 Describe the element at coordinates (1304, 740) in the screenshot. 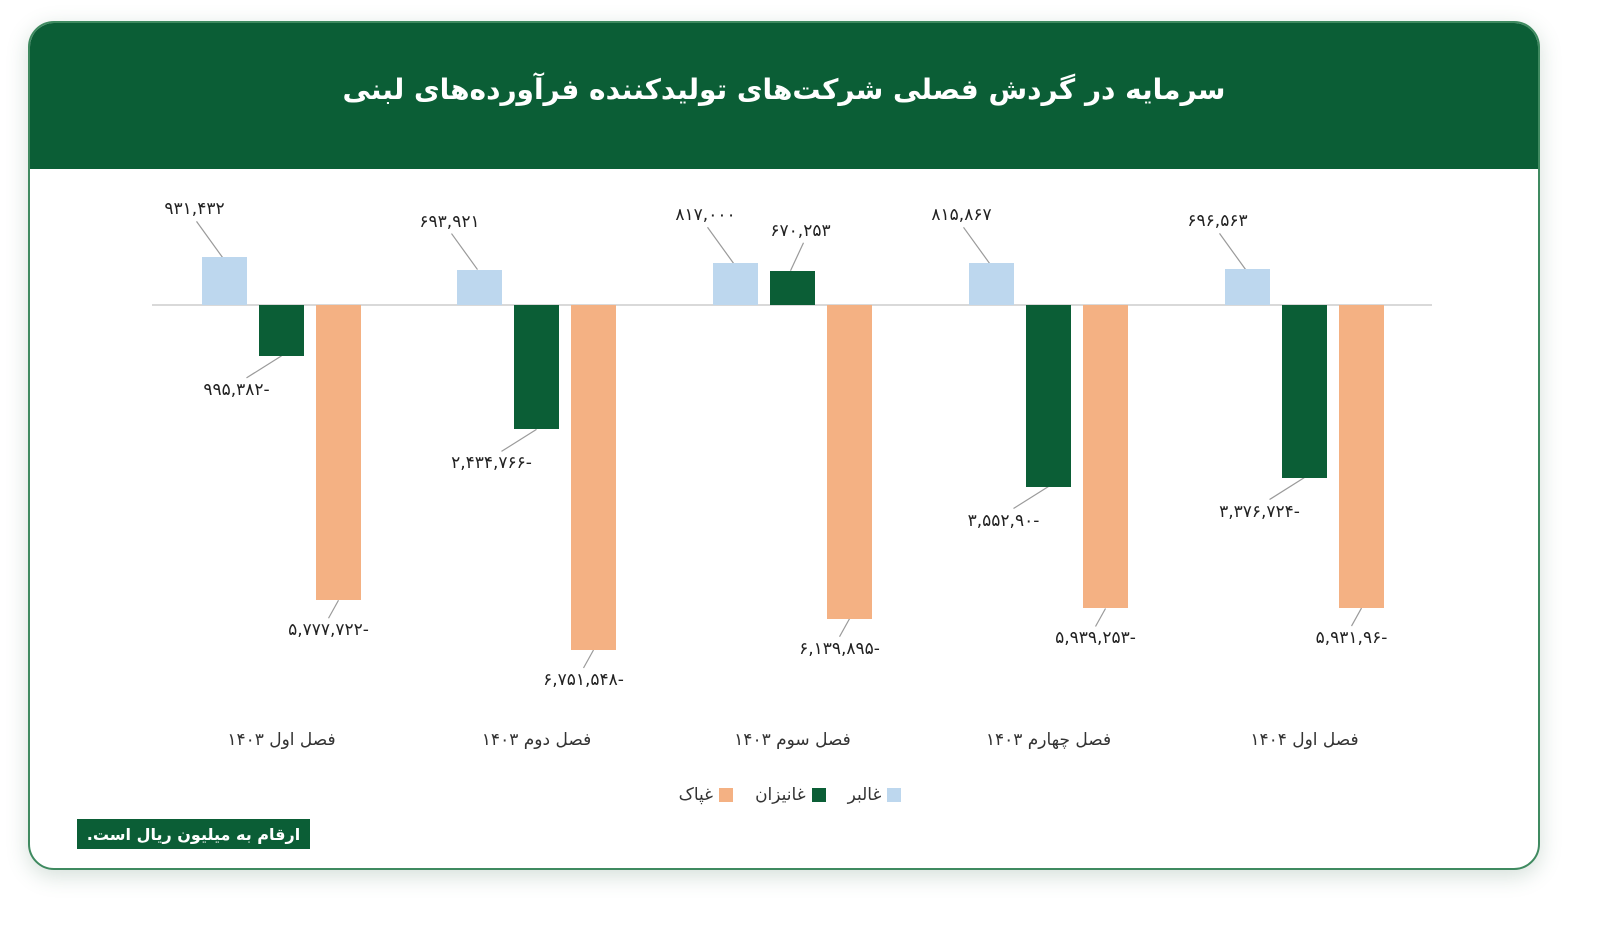

I see `category-label: فصل اول ۱۴۰۴` at that location.